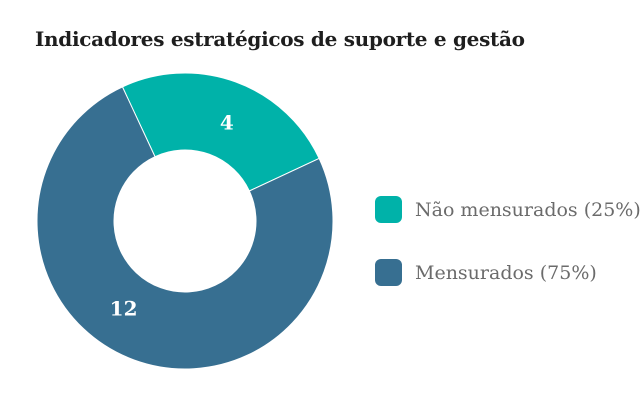 This screenshot has height=408, width=640. I want to click on legend-item-nao-mensurados: Não mensurados (25%), so click(507, 209).